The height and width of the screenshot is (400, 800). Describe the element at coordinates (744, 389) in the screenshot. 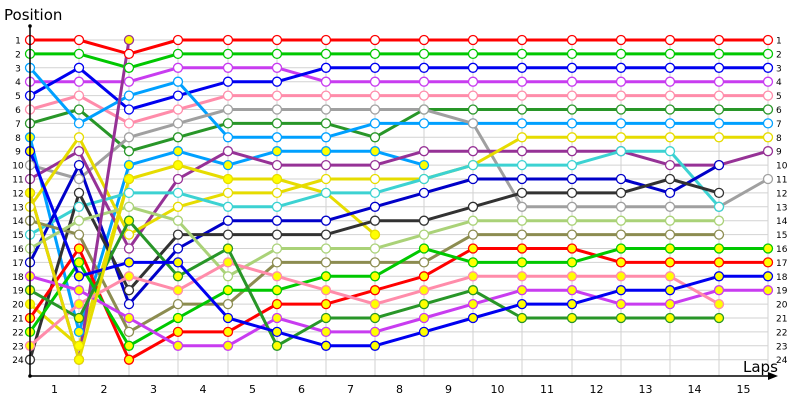

I see `x-tick-label: 15` at that location.